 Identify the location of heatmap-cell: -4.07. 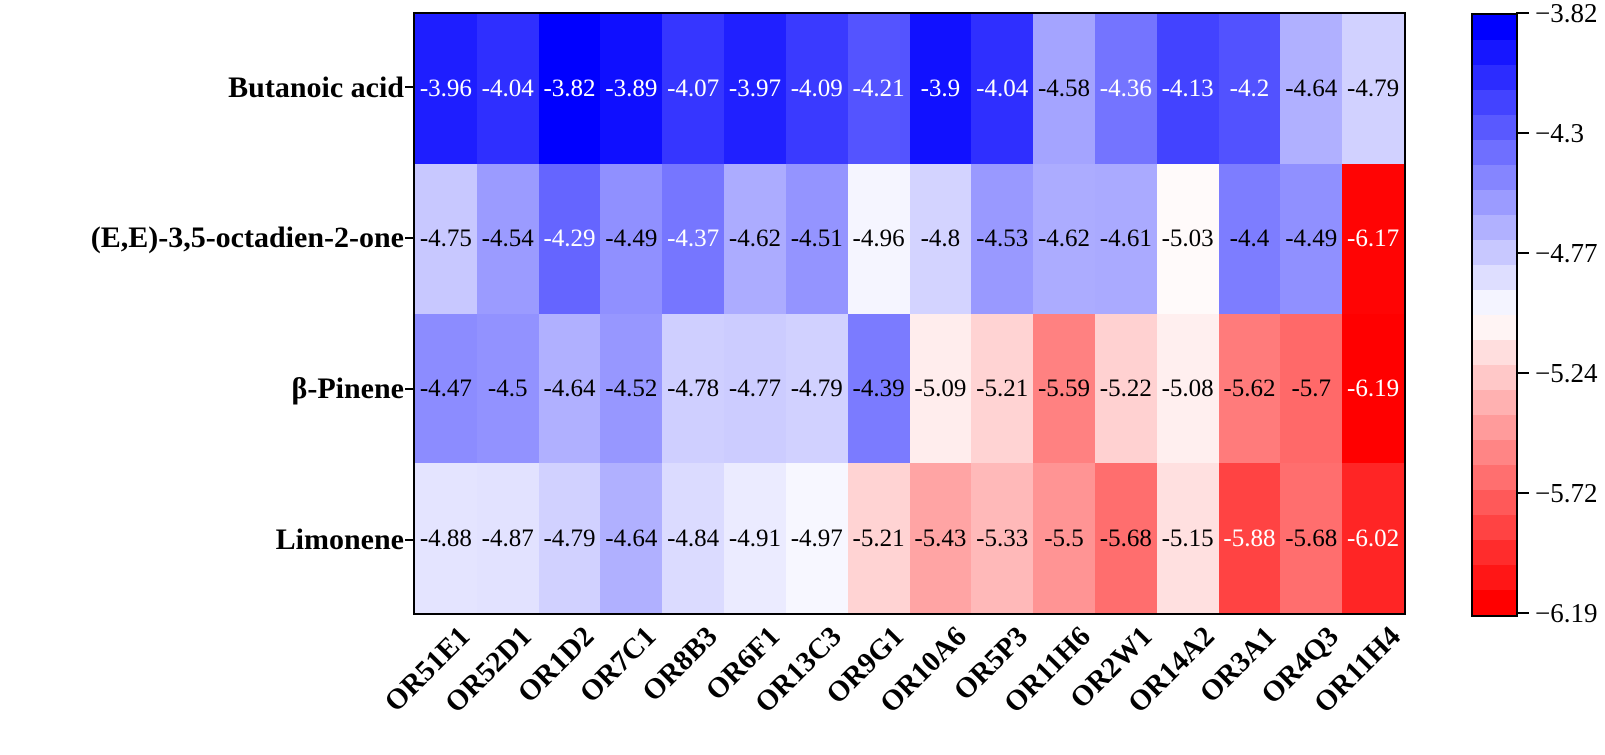
(693, 89).